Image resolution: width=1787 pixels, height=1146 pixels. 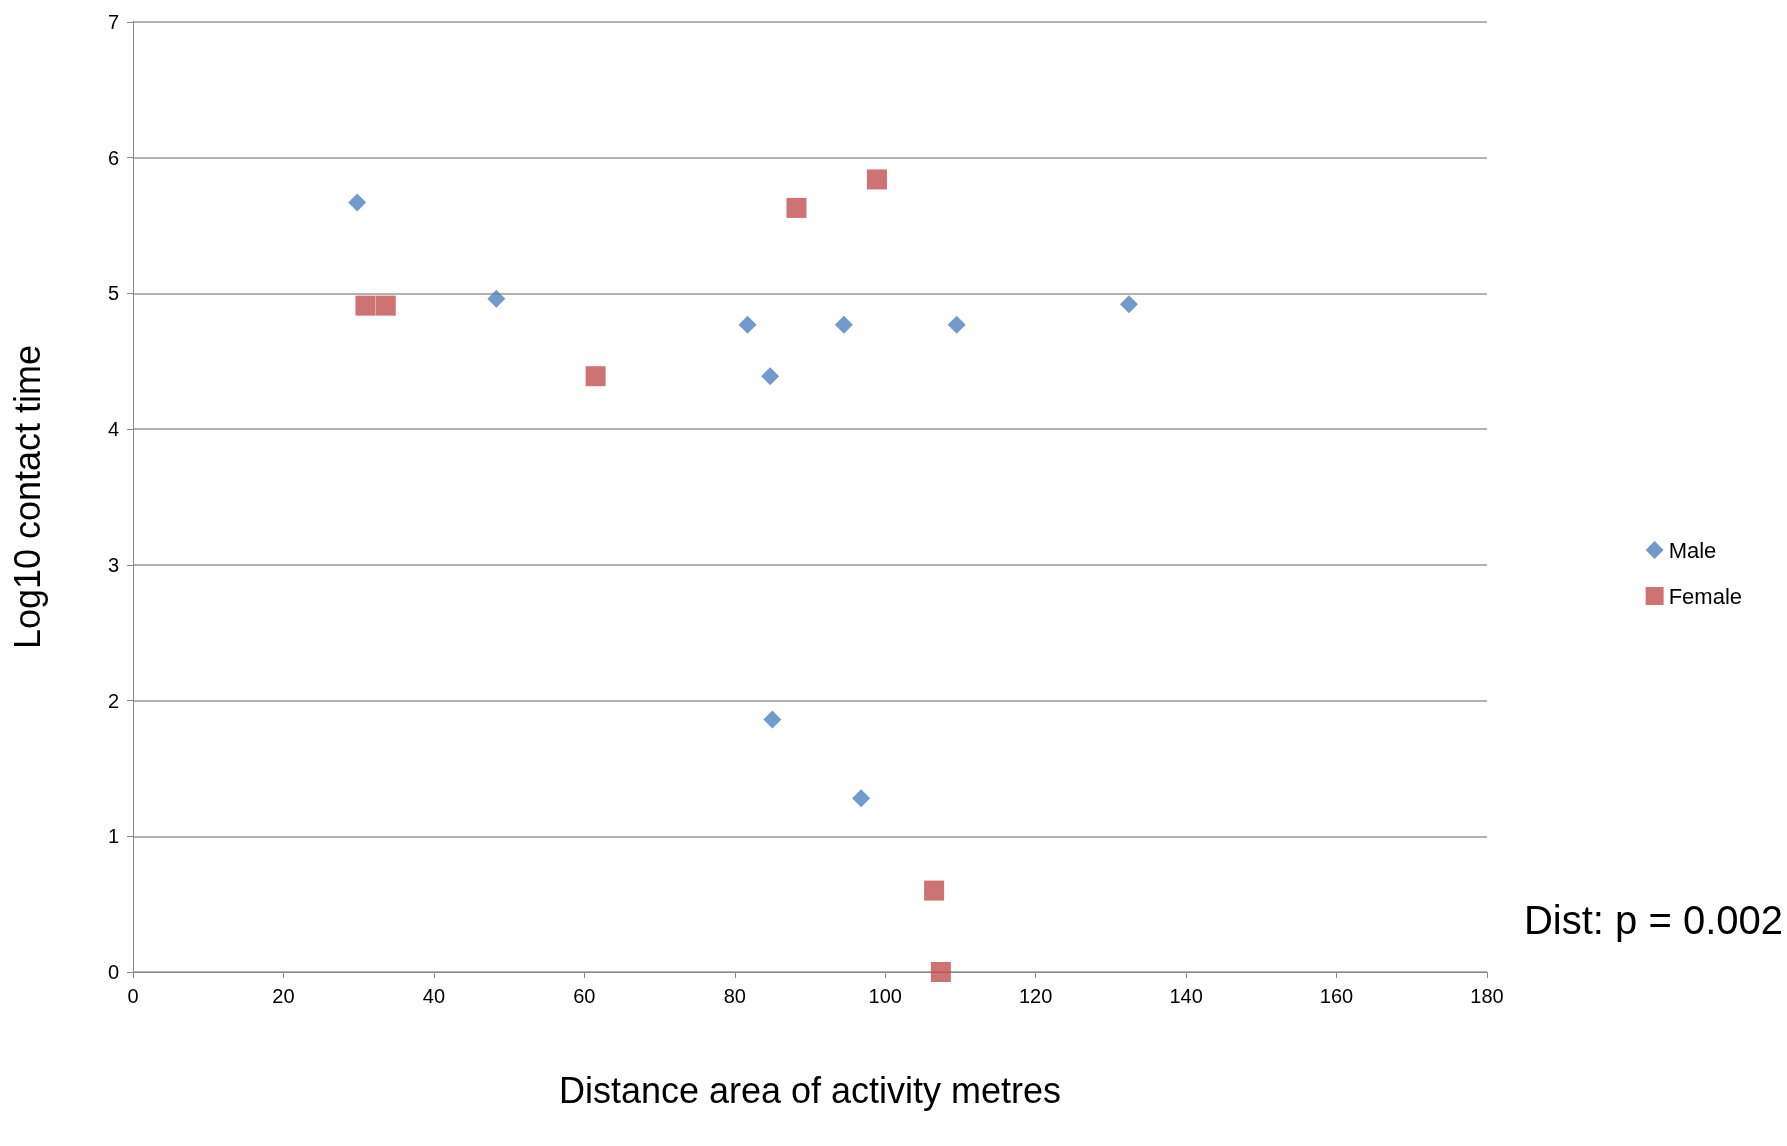 I want to click on y-tick-label: 4, so click(x=113, y=429).